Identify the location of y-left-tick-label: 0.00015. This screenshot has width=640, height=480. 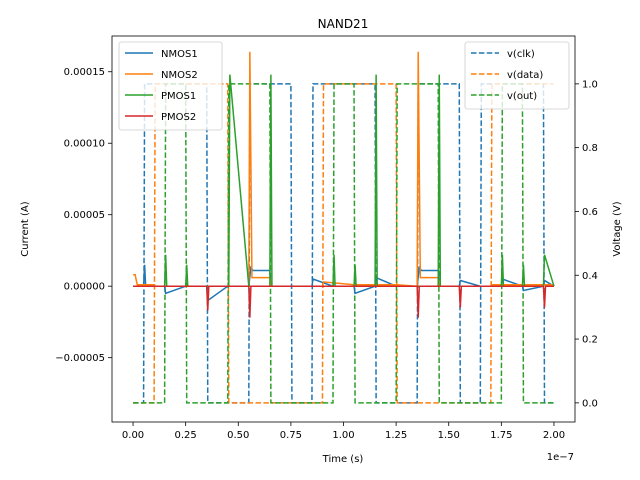
(84, 72).